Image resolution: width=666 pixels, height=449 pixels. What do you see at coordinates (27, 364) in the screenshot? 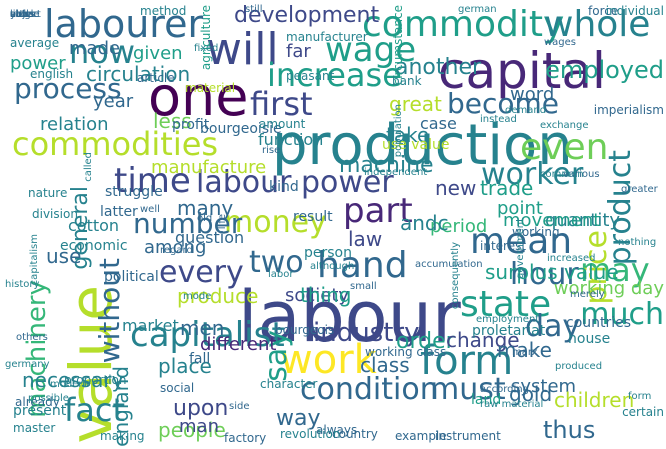
I see `word-germany: germany` at bounding box center [27, 364].